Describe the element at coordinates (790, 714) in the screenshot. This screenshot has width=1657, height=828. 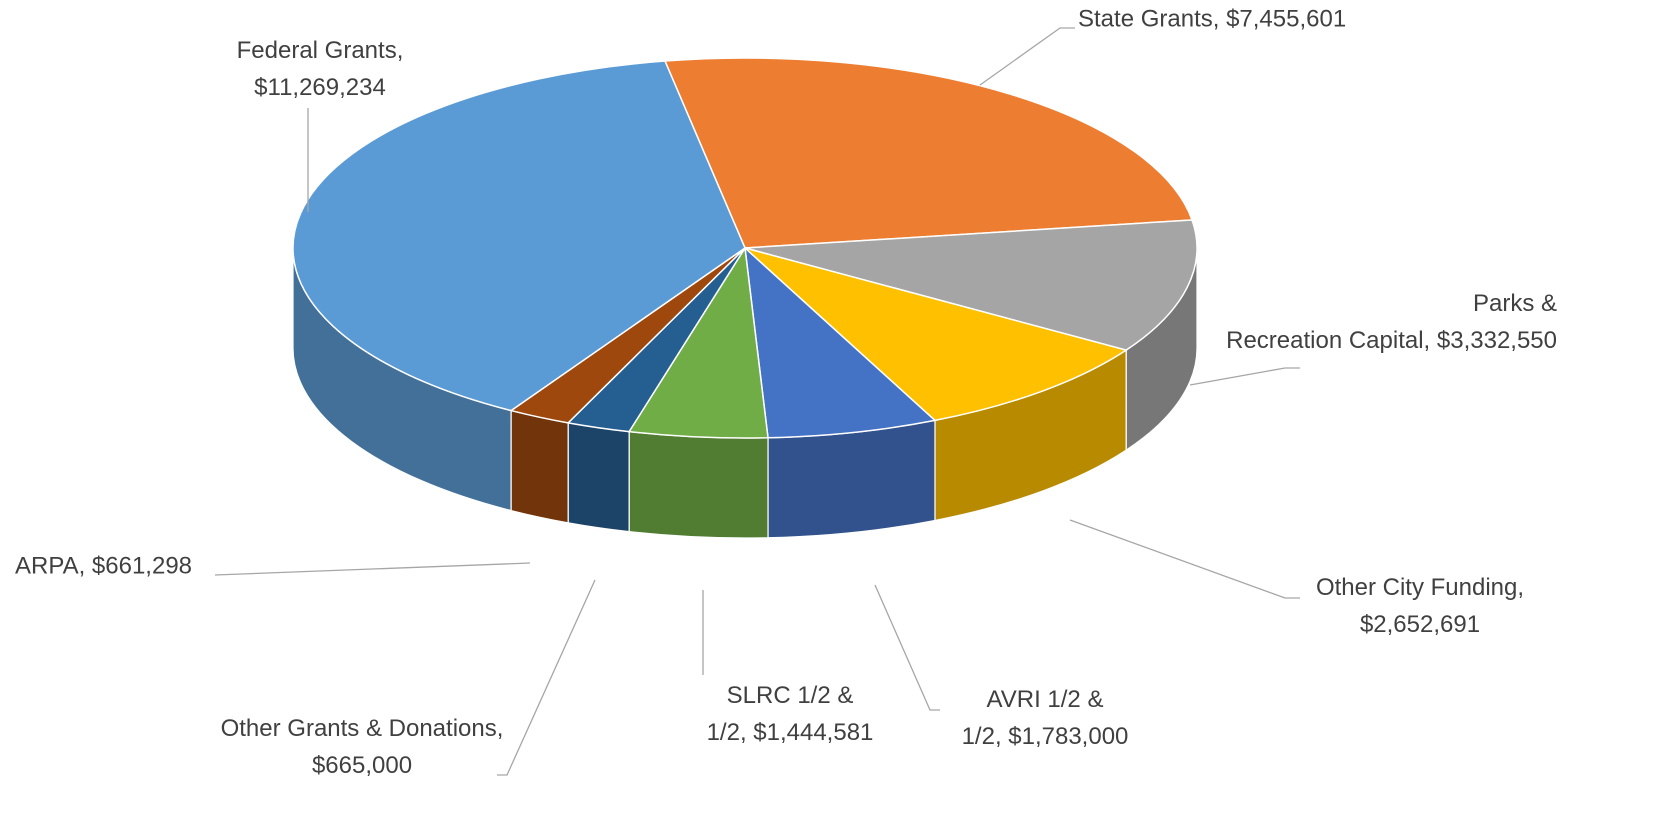
I see `data-label: SLRC 1/2 & 1/2, $1,444,581` at that location.